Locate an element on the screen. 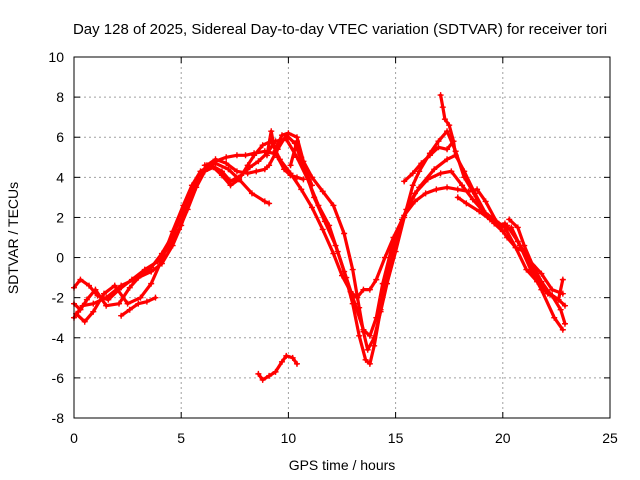 Image resolution: width=640 pixels, height=480 pixels. y-tick-label: 8 is located at coordinates (60, 97).